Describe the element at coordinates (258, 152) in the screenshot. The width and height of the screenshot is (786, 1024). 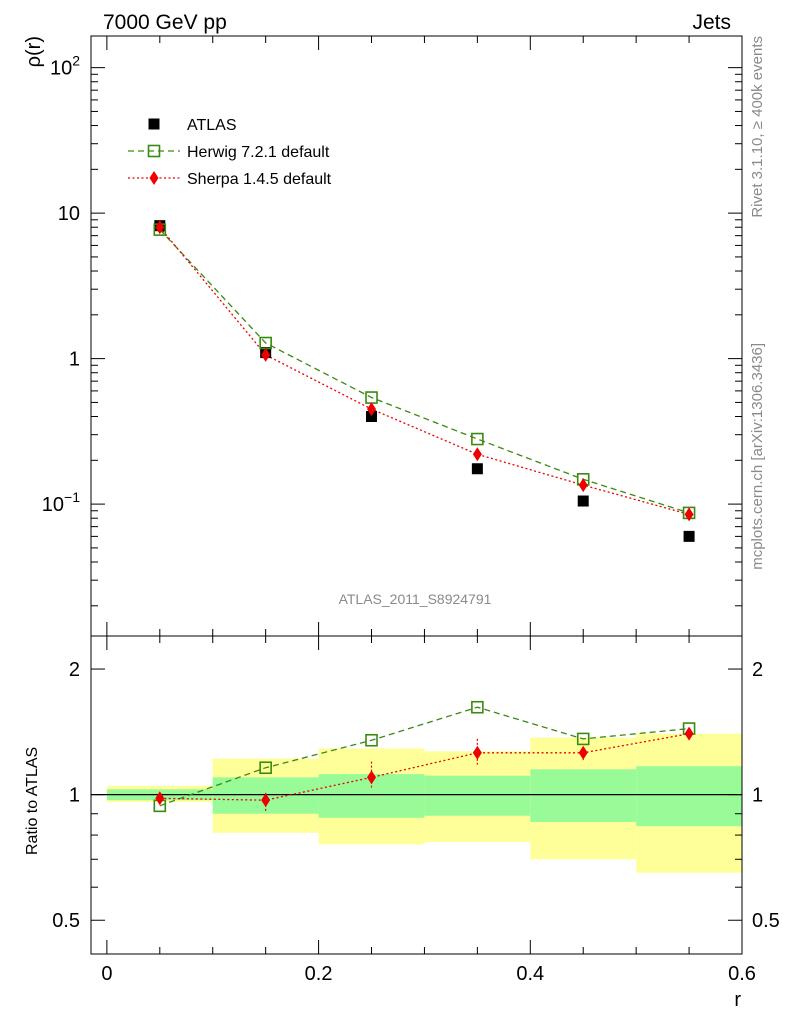
I see `legend-label-1: Herwig 7.2.1 default` at that location.